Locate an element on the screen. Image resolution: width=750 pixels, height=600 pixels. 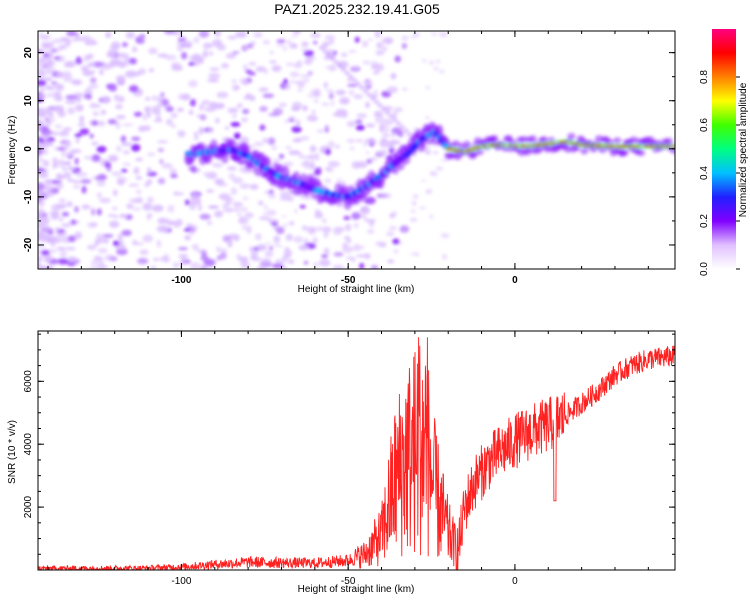
colorbar-label: Normalized spectral amplitude is located at coordinates (743, 149).